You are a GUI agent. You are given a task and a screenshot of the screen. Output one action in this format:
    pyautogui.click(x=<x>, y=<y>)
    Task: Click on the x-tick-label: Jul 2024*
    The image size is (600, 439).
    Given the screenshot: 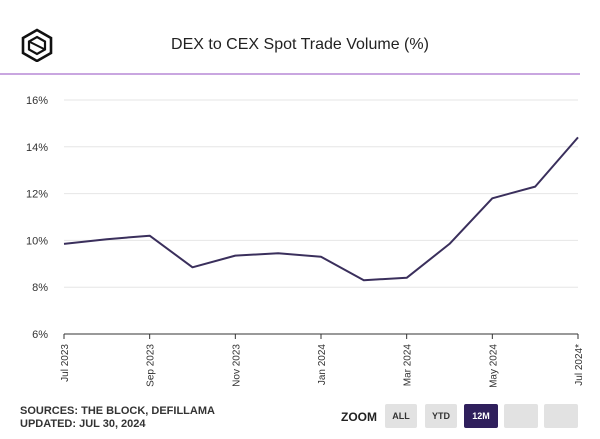 What is the action you would take?
    pyautogui.click(x=579, y=365)
    